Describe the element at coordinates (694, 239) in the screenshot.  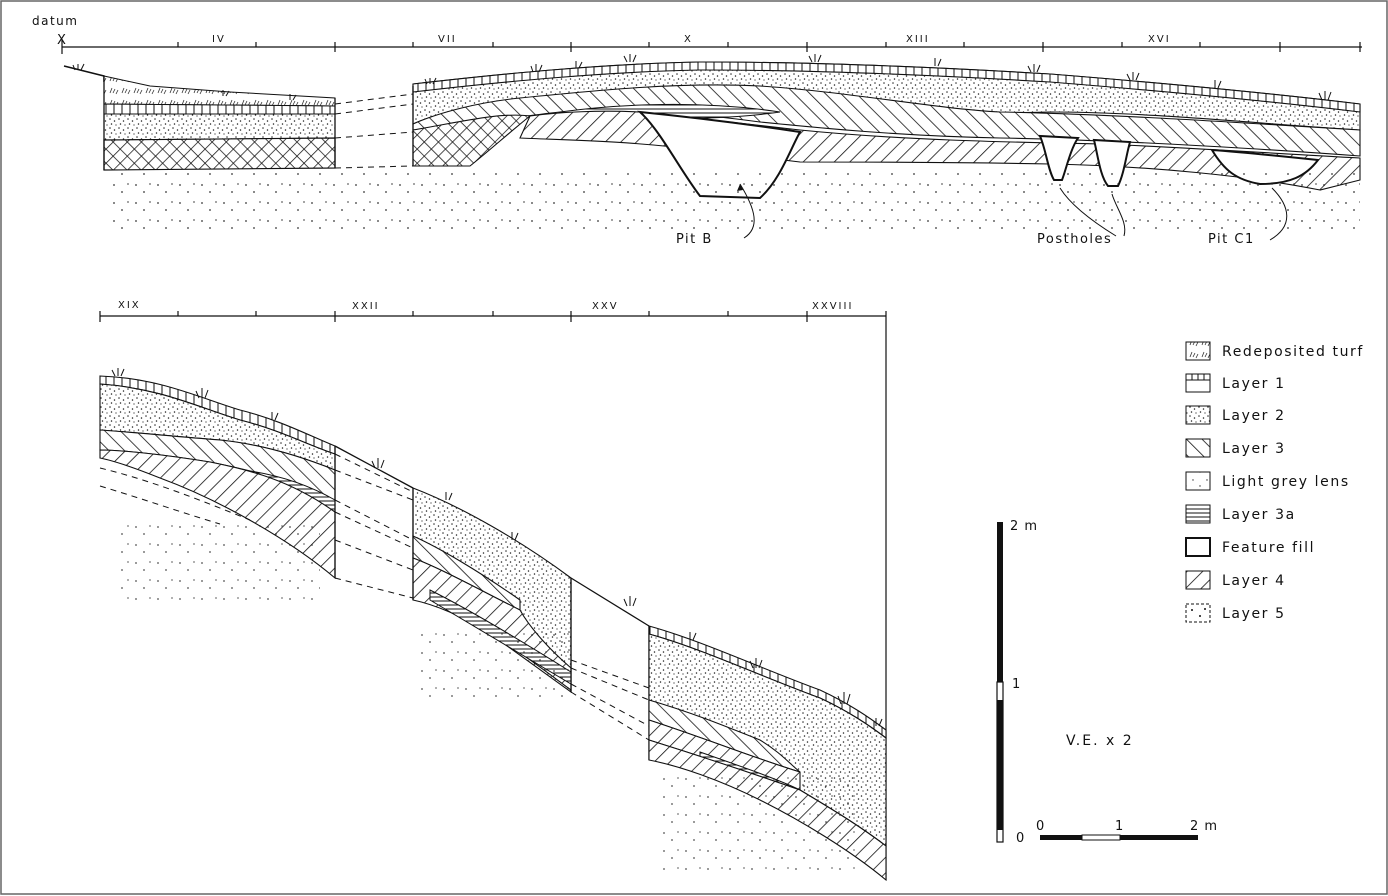
I see `pit-b-label: Pit B` at that location.